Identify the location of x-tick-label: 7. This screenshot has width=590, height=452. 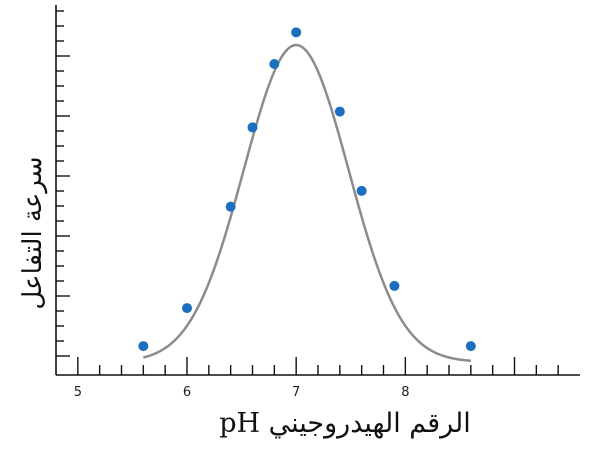
(296, 392).